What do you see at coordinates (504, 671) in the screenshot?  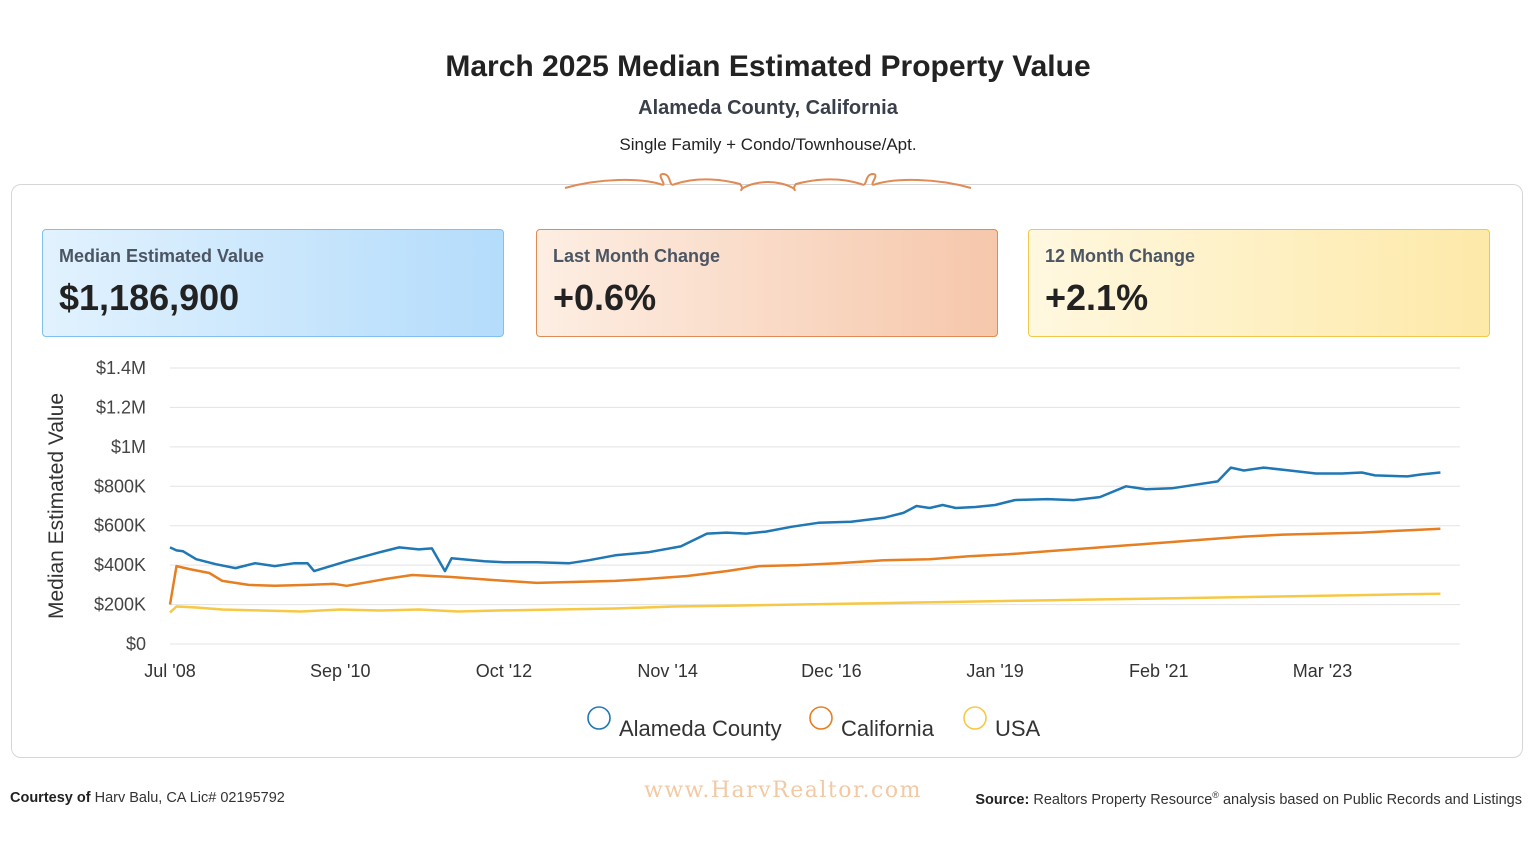 I see `x-tick-label: Oct '12` at bounding box center [504, 671].